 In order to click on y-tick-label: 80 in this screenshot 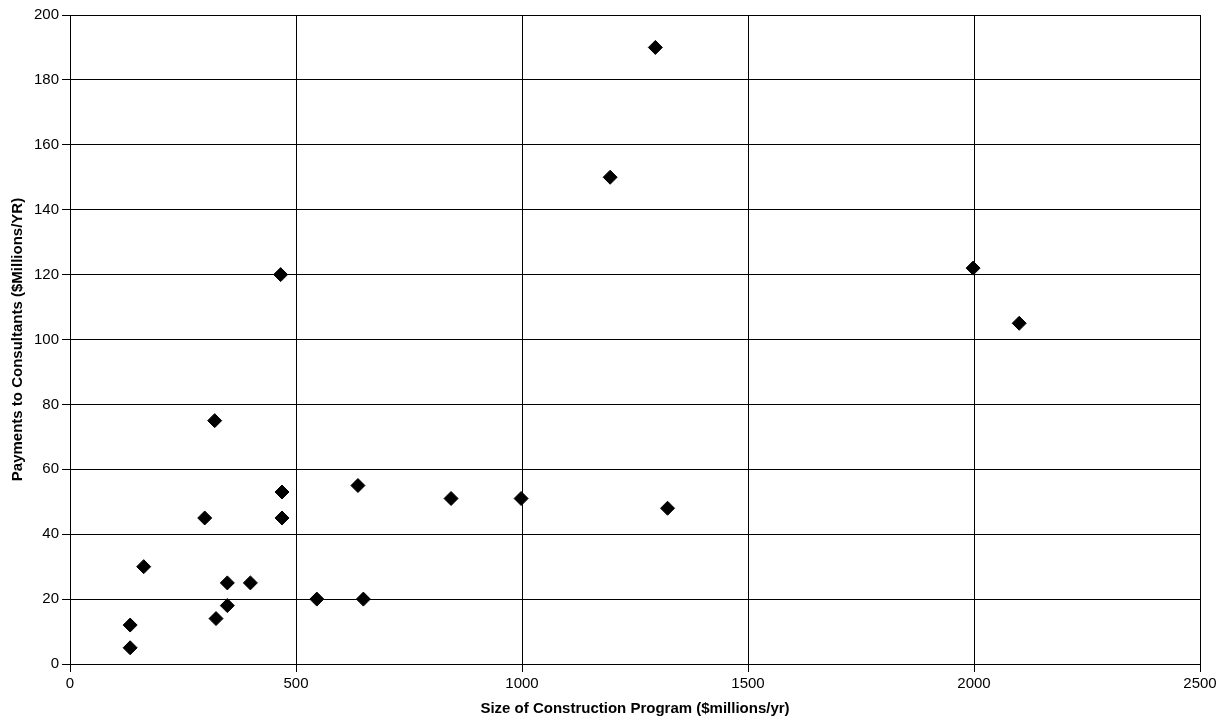, I will do `click(51, 403)`.